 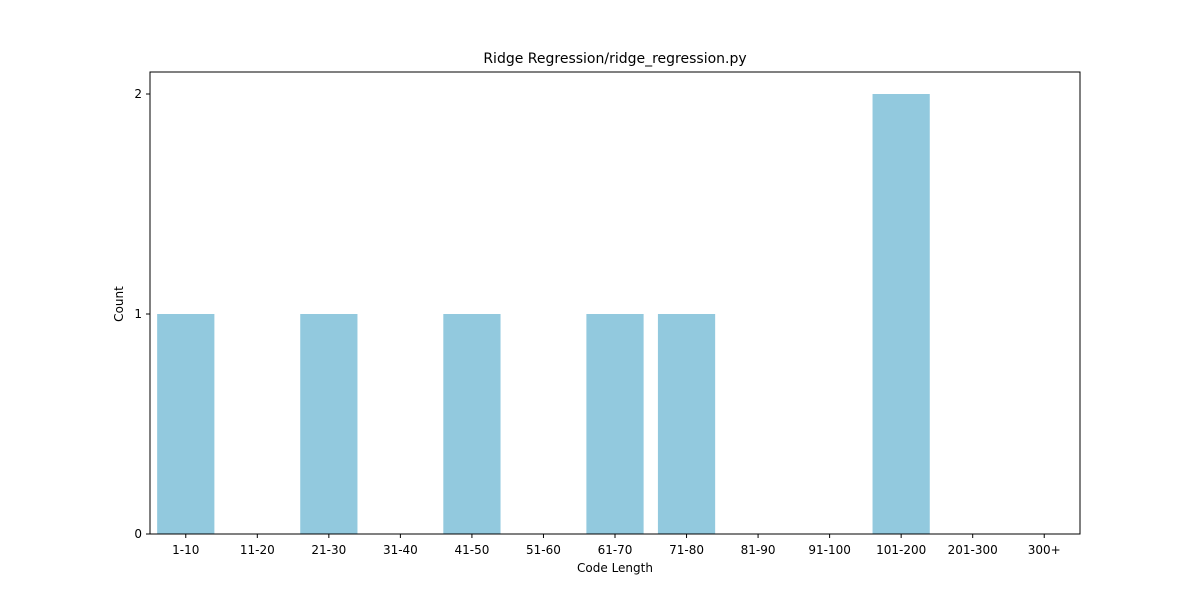 I want to click on x-tick-label: 41-50, so click(x=471, y=550).